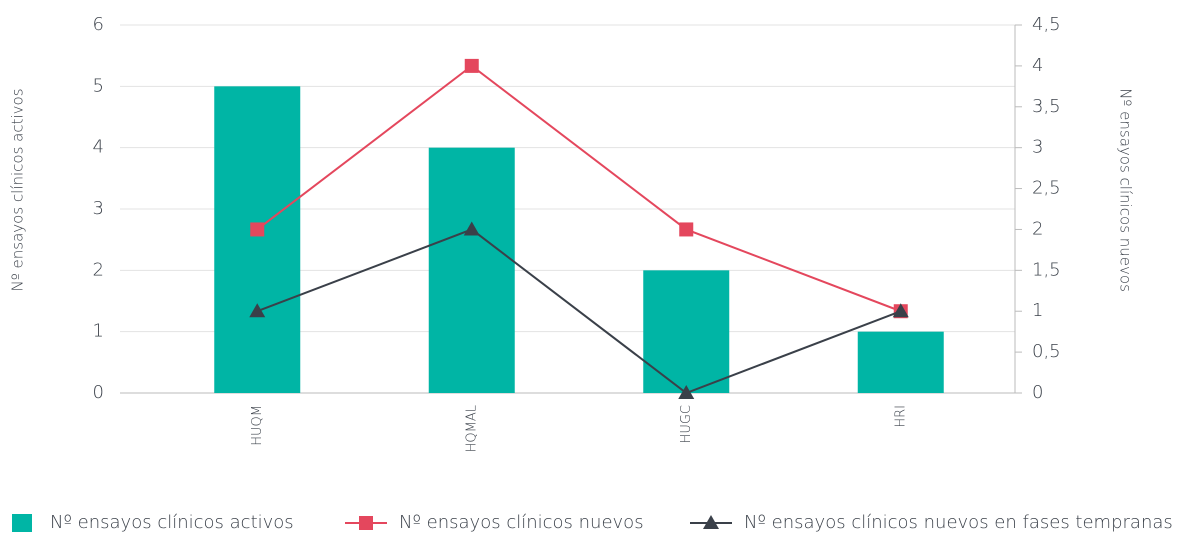  What do you see at coordinates (686, 424) in the screenshot?
I see `x-tick-label: HUGC` at bounding box center [686, 424].